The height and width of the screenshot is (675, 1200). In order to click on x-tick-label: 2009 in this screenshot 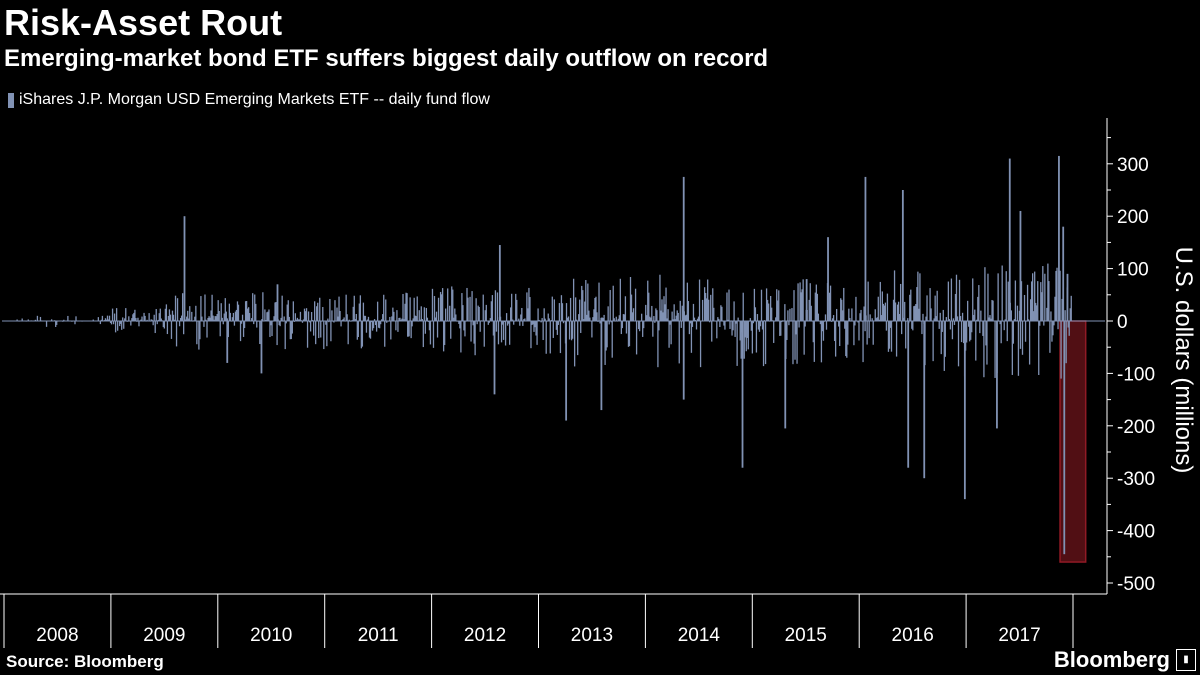, I will do `click(164, 635)`.